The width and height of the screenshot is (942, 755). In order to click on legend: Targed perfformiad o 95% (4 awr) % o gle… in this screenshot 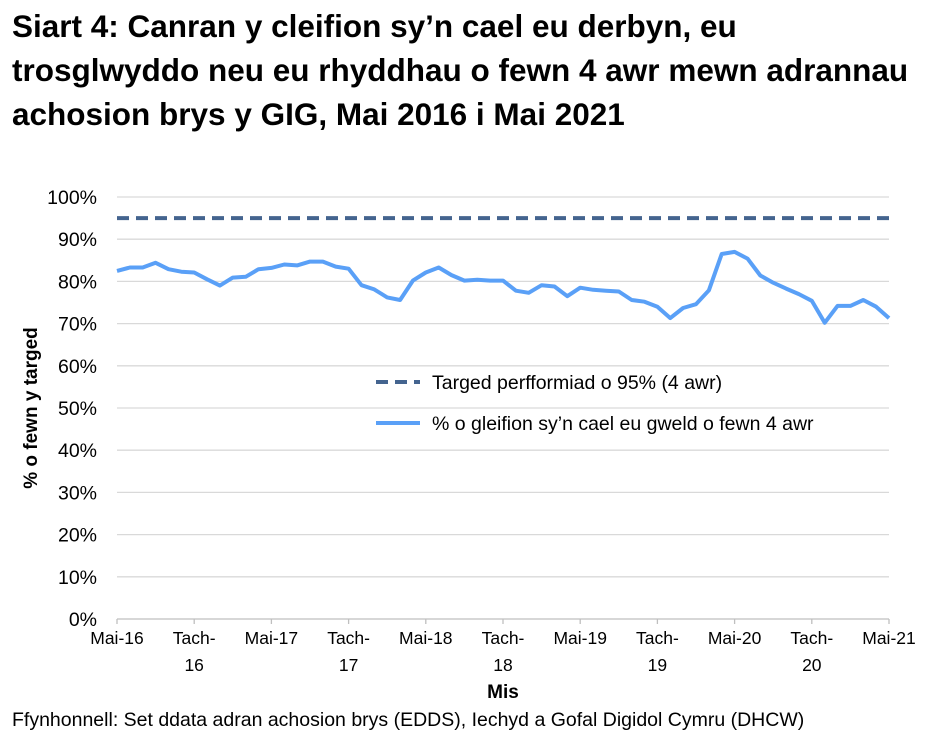, I will do `click(595, 403)`.